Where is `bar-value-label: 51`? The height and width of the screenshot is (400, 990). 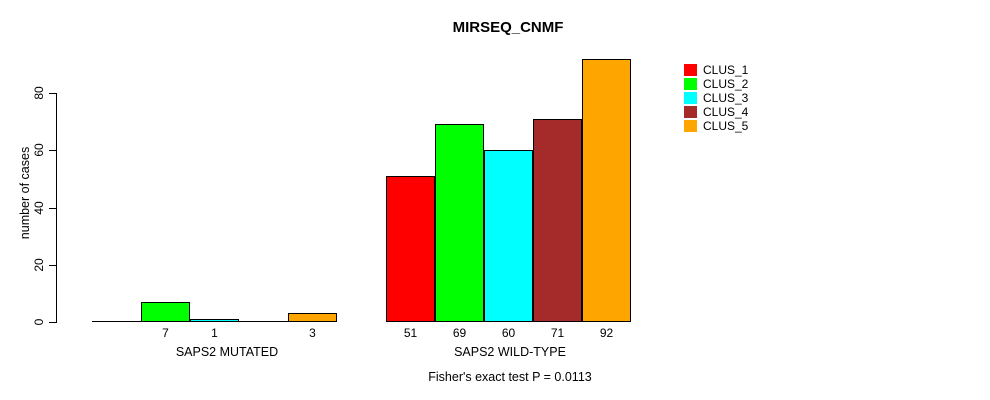 bar-value-label: 51 is located at coordinates (410, 333).